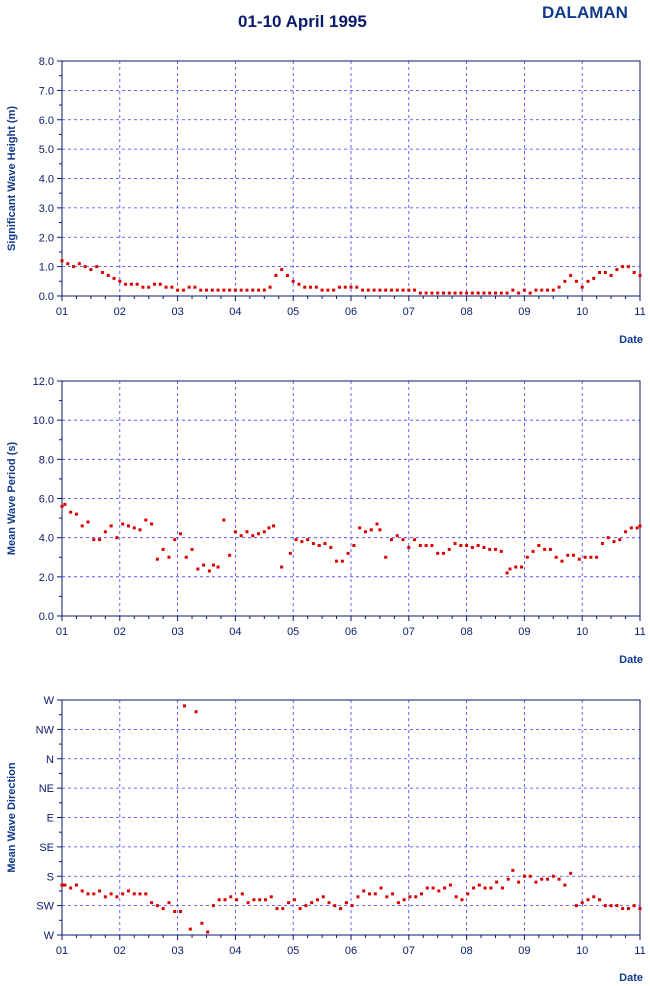 The width and height of the screenshot is (650, 986). Describe the element at coordinates (235, 632) in the screenshot. I see `x-tick-label: 04` at that location.